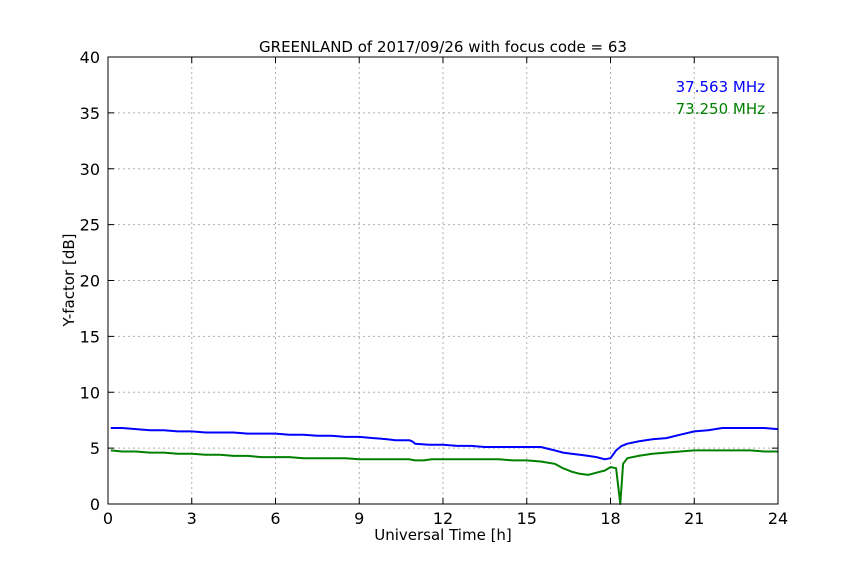 Image resolution: width=864 pixels, height=576 pixels. What do you see at coordinates (192, 518) in the screenshot?
I see `x-tick-label: 3` at bounding box center [192, 518].